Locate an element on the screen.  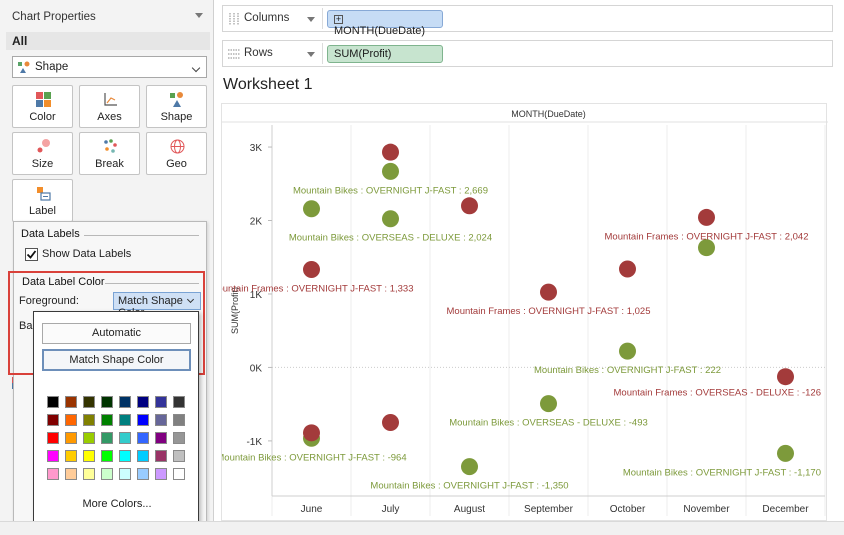
rows-pill: SUM(Profit) is located at coordinates (385, 54).